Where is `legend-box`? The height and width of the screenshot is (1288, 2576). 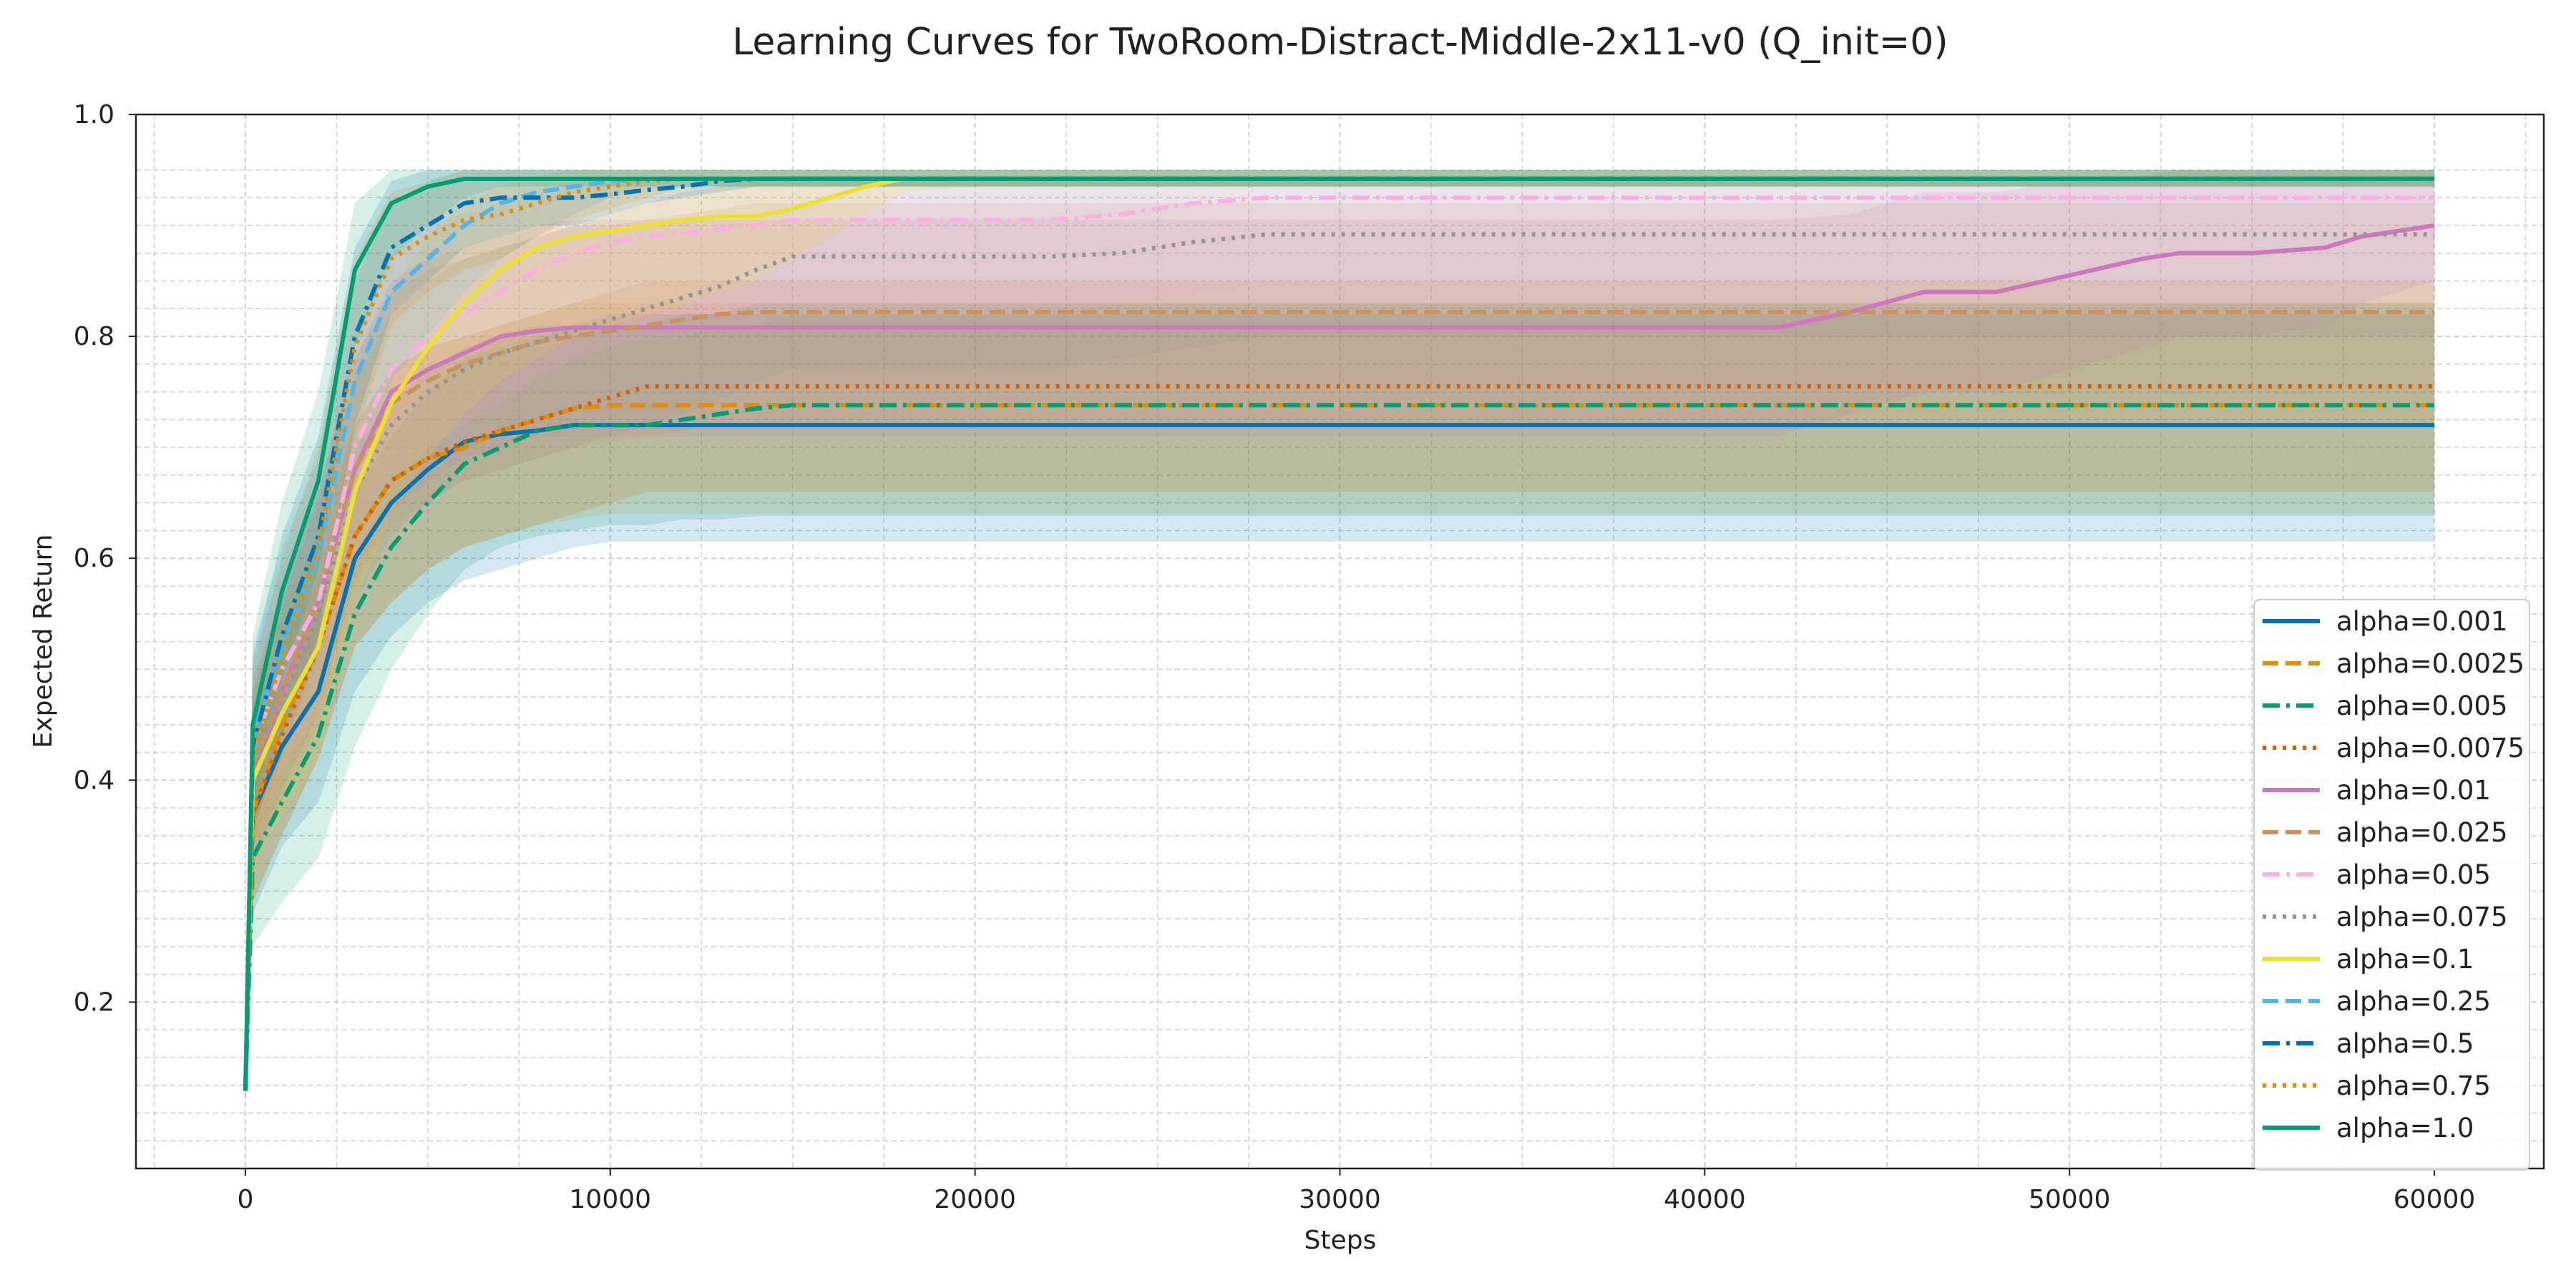 legend-box is located at coordinates (2391, 885).